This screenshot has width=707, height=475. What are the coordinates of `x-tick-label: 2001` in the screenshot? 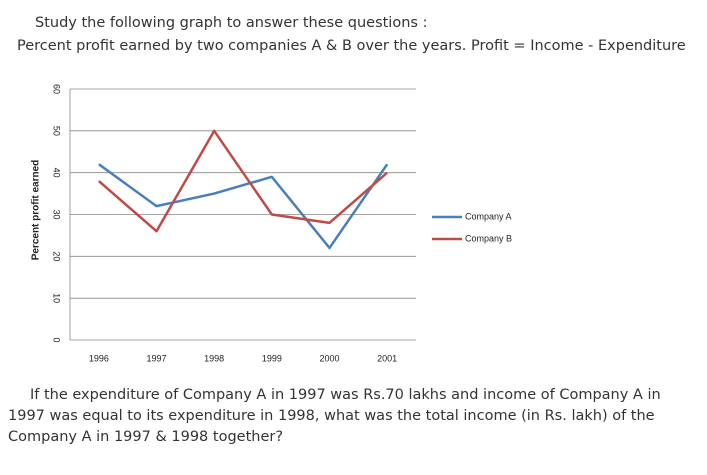 It's located at (387, 358).